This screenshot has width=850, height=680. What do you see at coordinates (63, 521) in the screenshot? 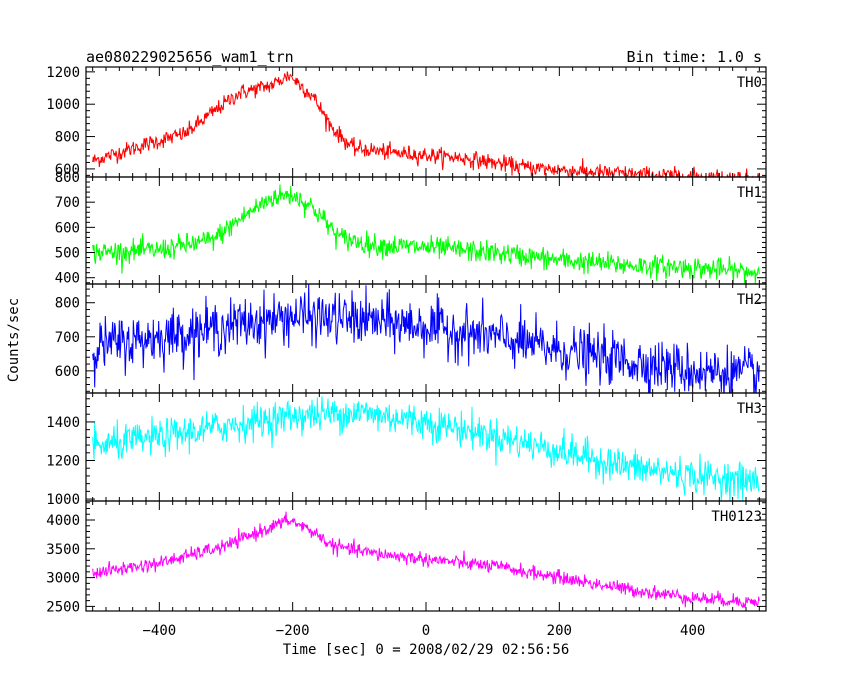
I see `y-tick-label-th0123: 4000` at bounding box center [63, 521].